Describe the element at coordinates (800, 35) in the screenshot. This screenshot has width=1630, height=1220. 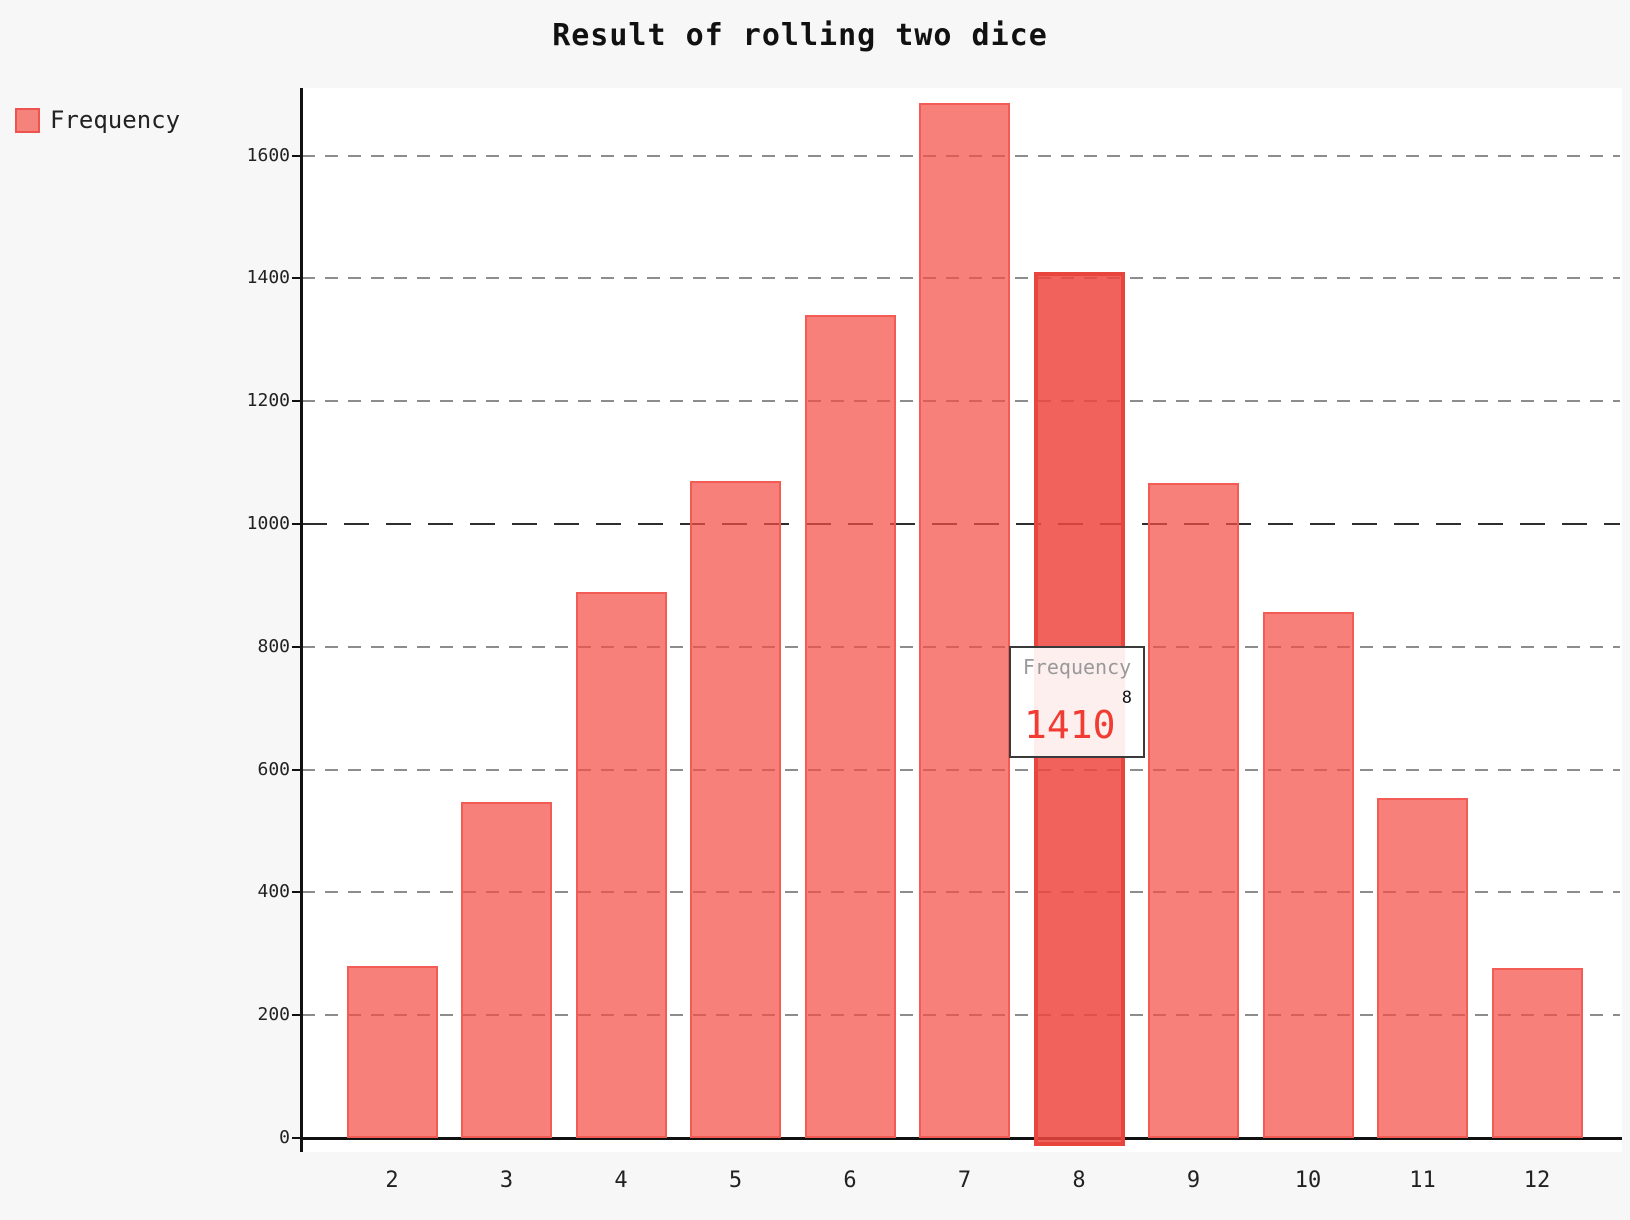
I see `chart-title: Result of rolling two dice` at that location.